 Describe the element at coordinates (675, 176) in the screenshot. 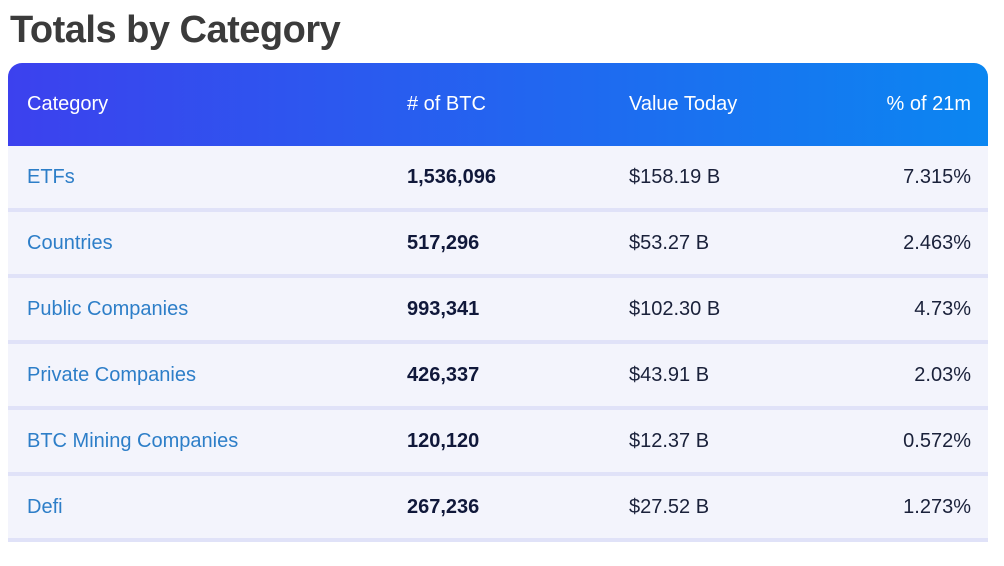

I see `value-today: $158.19 B` at that location.